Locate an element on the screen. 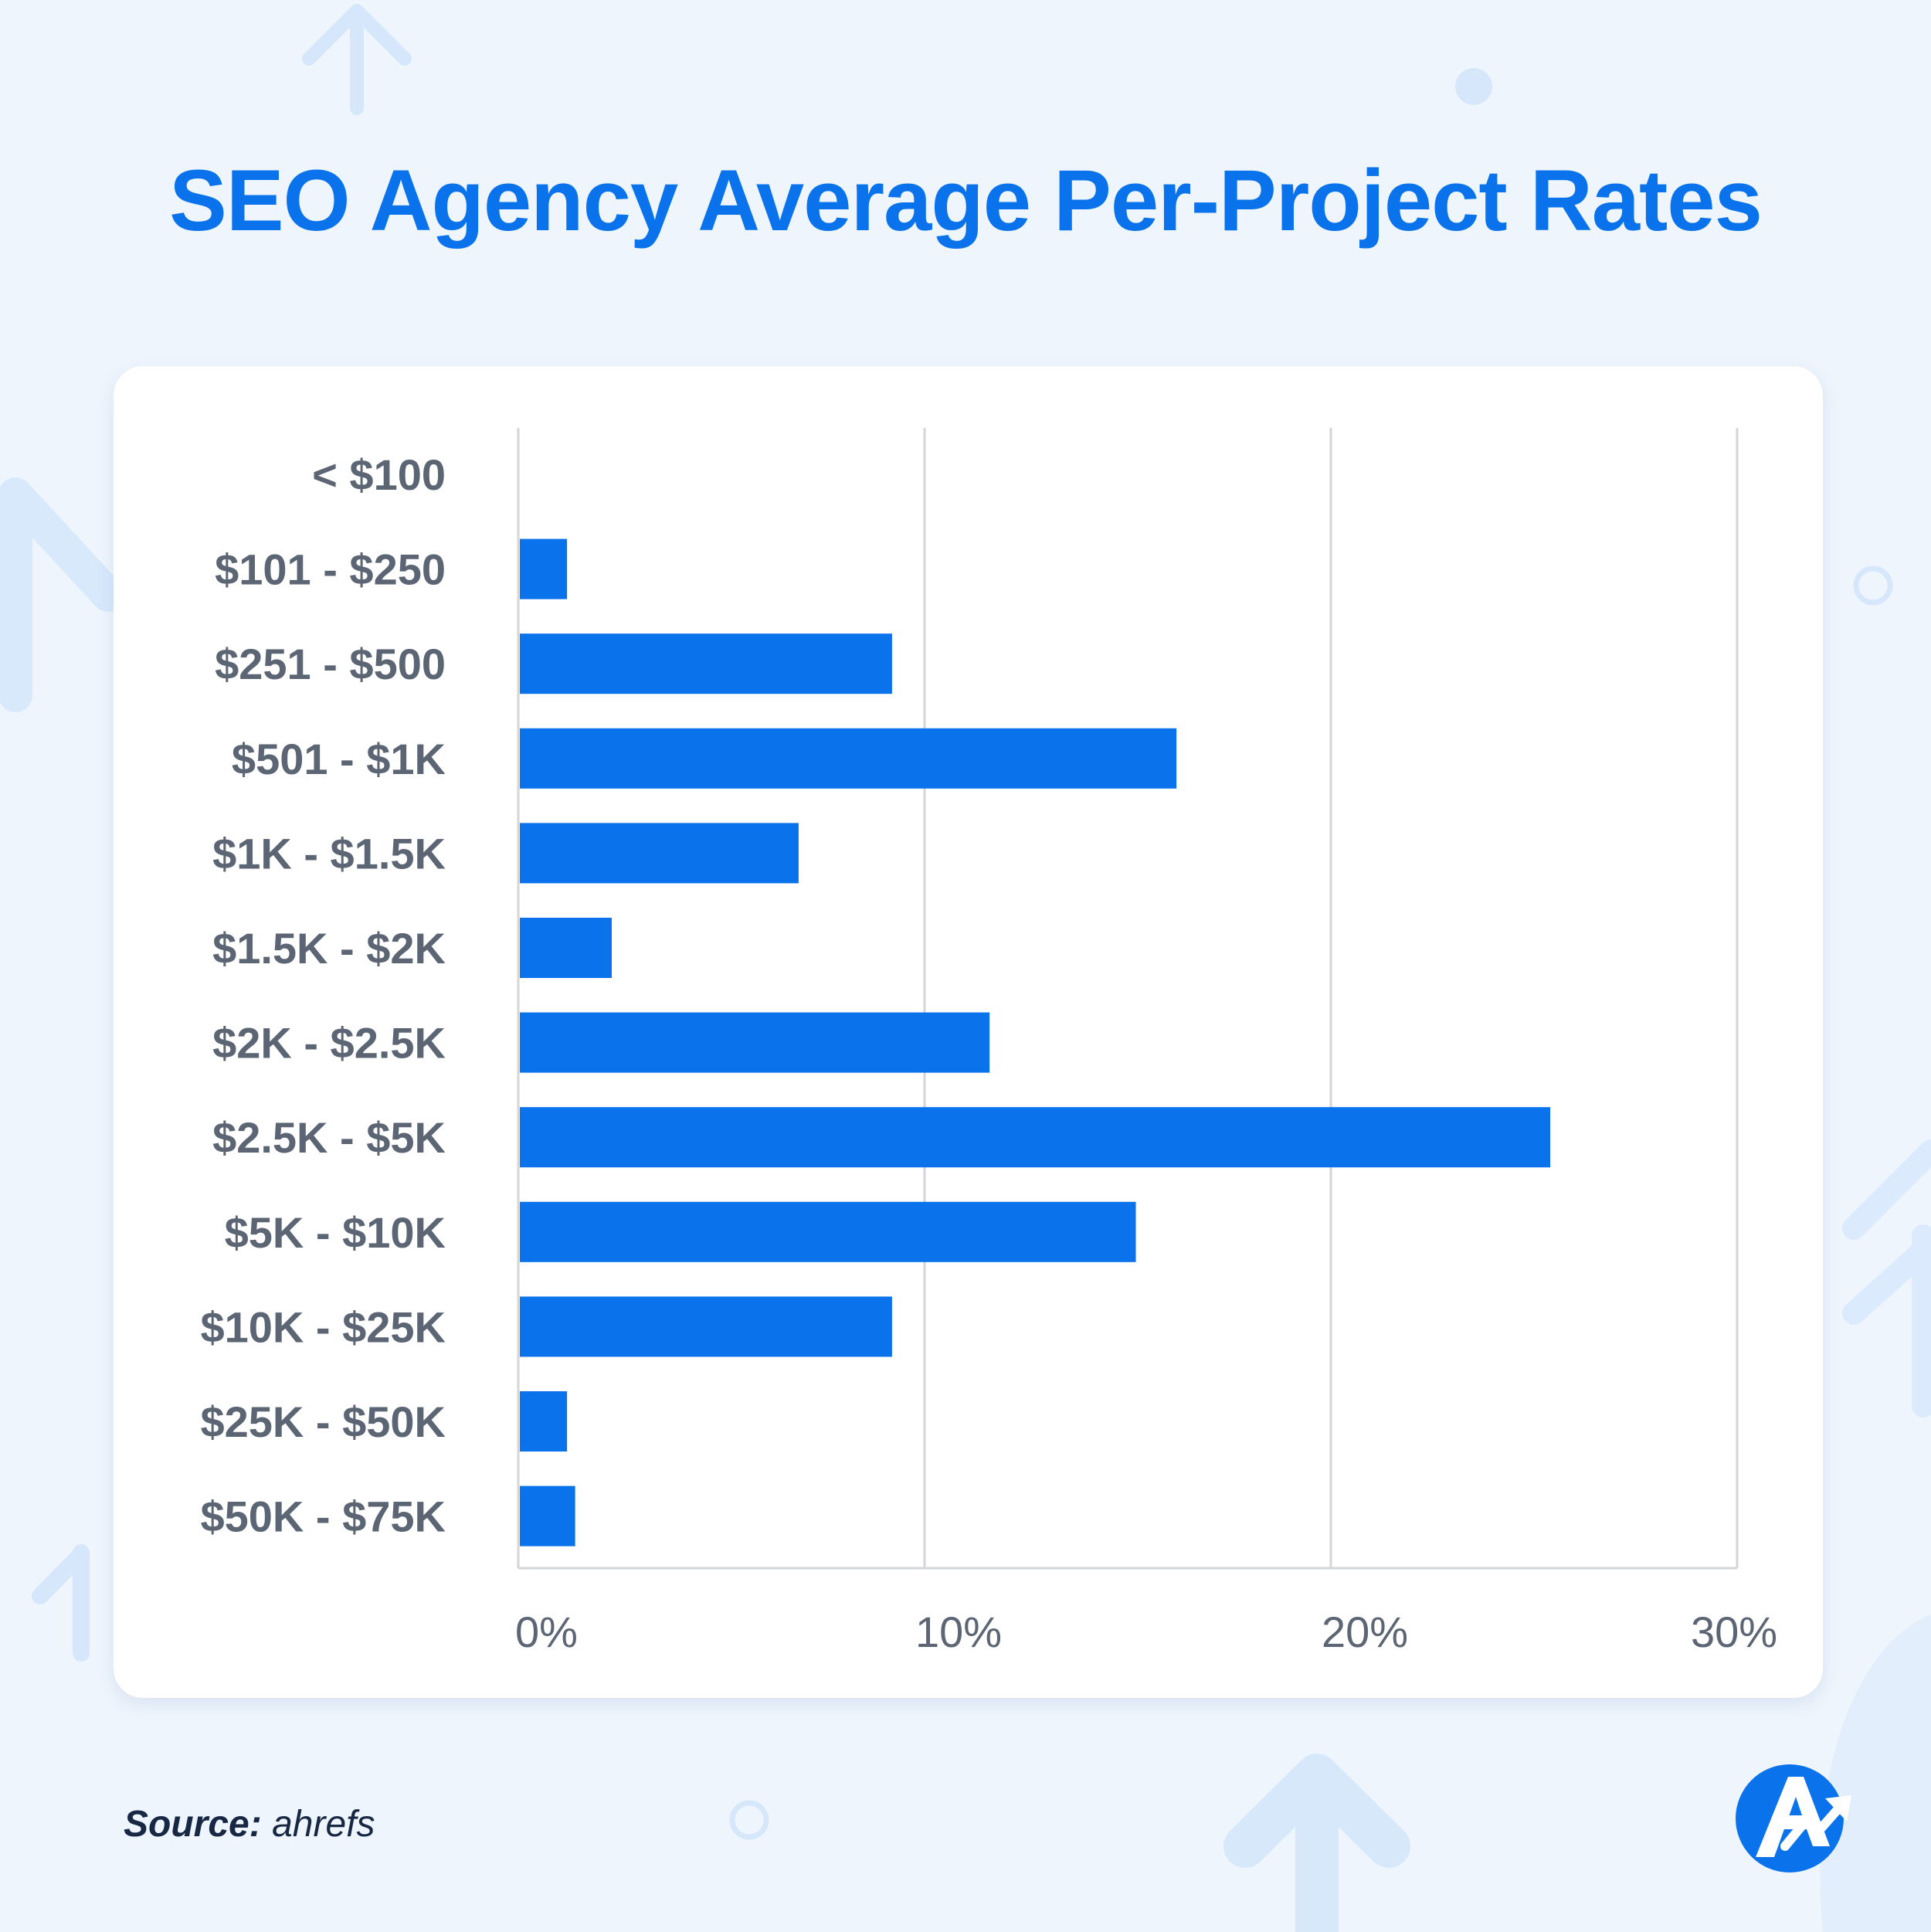 Image resolution: width=1931 pixels, height=1932 pixels. x-tick-label: 10% is located at coordinates (958, 1632).